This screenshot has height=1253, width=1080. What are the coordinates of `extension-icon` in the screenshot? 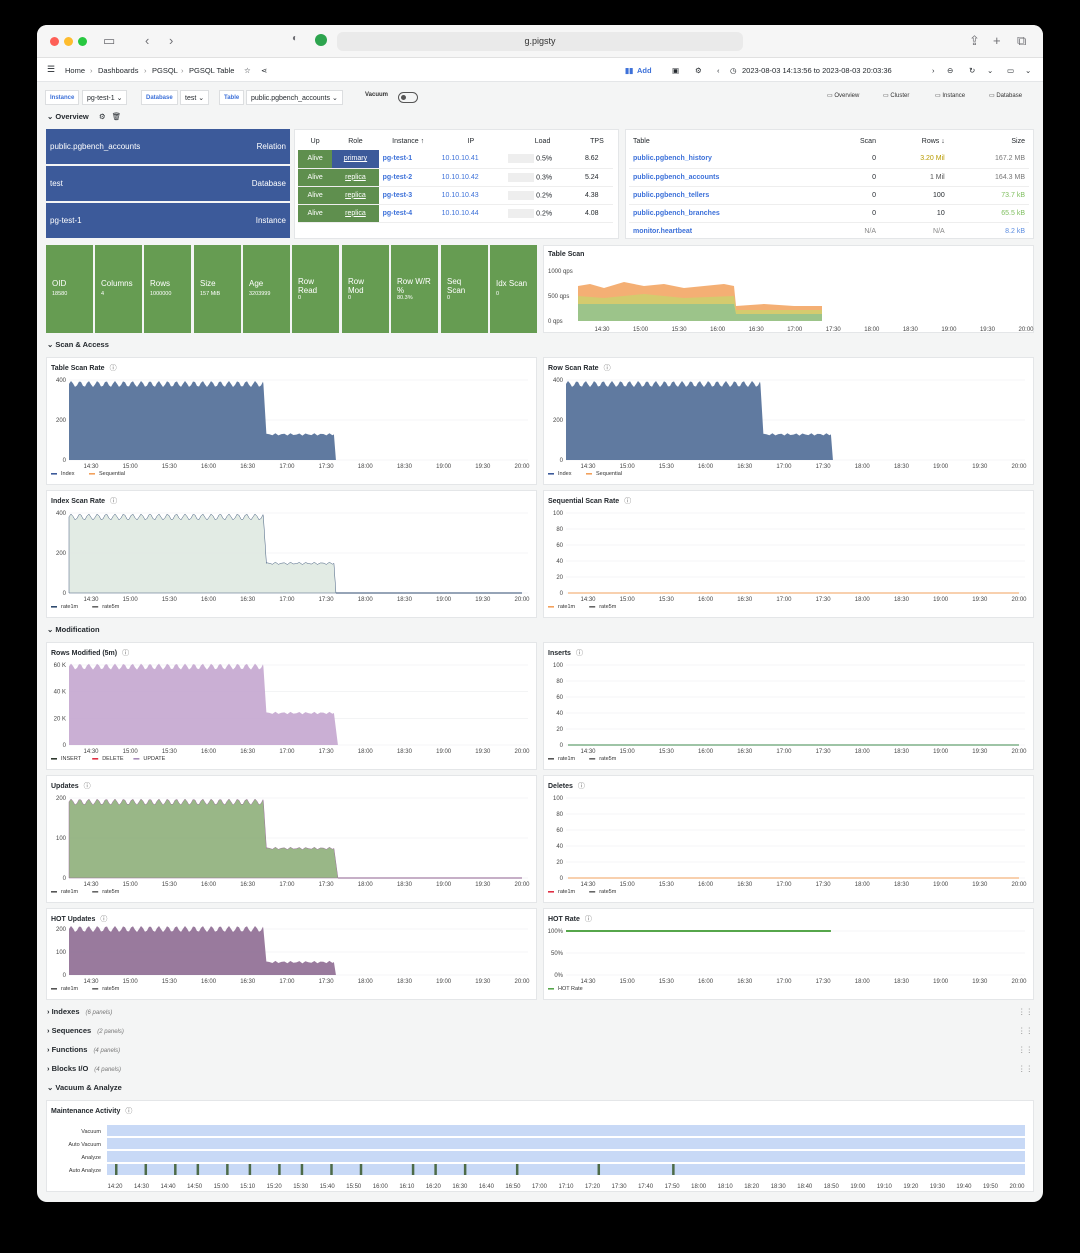 It's located at (321, 40).